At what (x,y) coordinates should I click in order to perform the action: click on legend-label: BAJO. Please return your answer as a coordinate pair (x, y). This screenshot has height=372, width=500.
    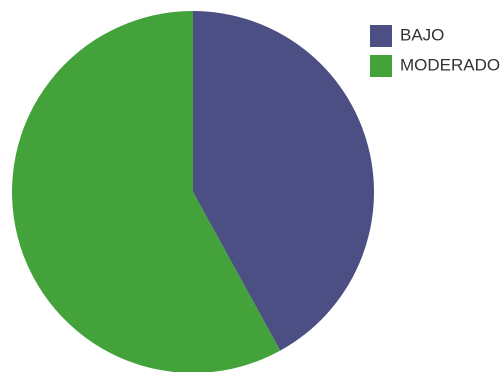
    Looking at the image, I should click on (422, 34).